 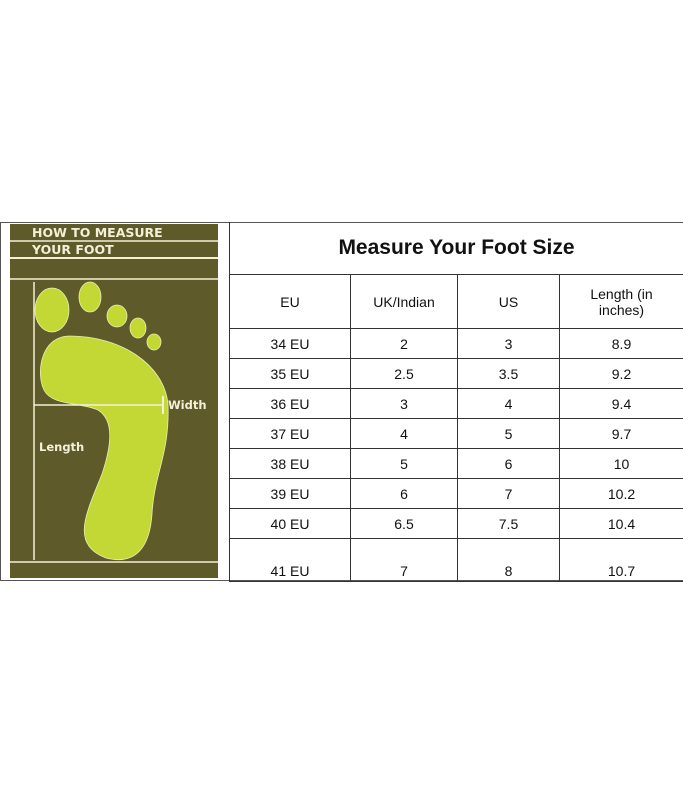 I want to click on table-cell: 10, so click(x=621, y=463).